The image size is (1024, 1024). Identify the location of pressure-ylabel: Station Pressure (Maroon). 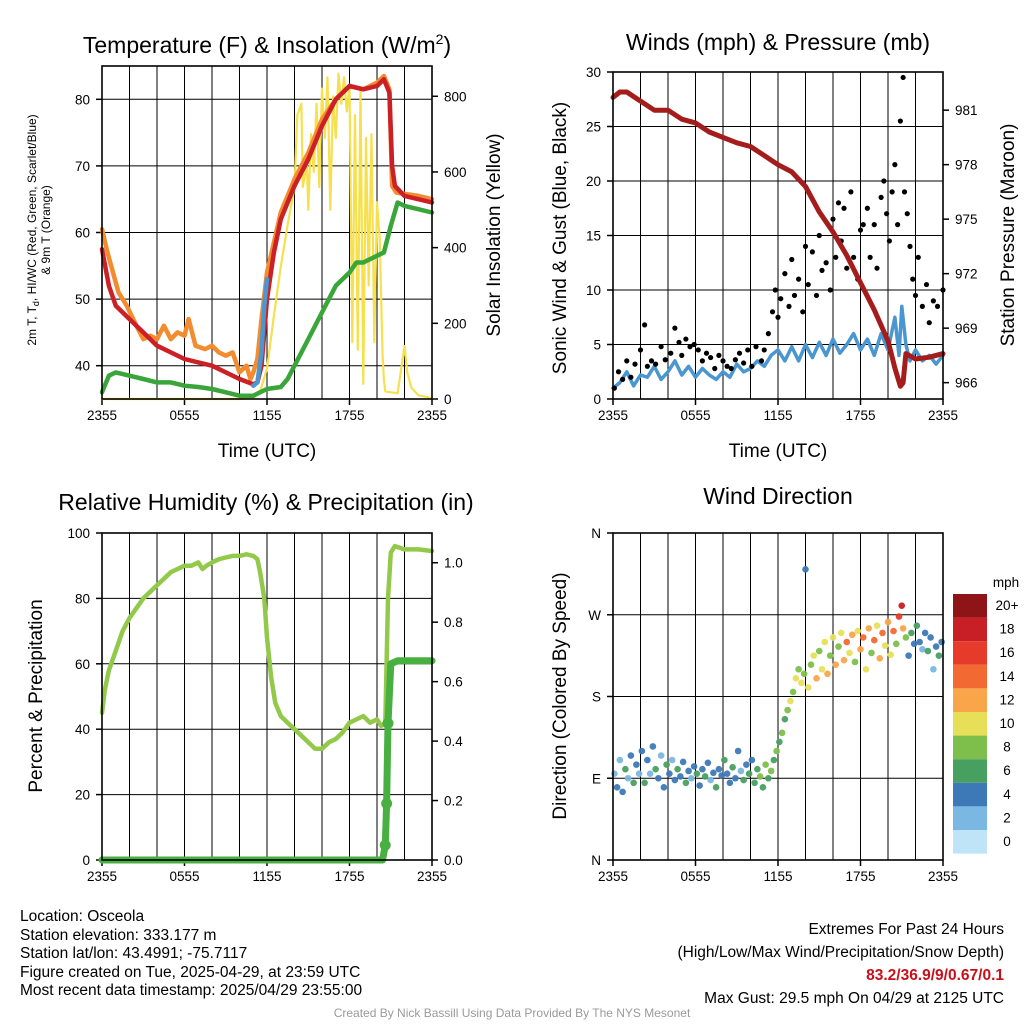
(1008, 235).